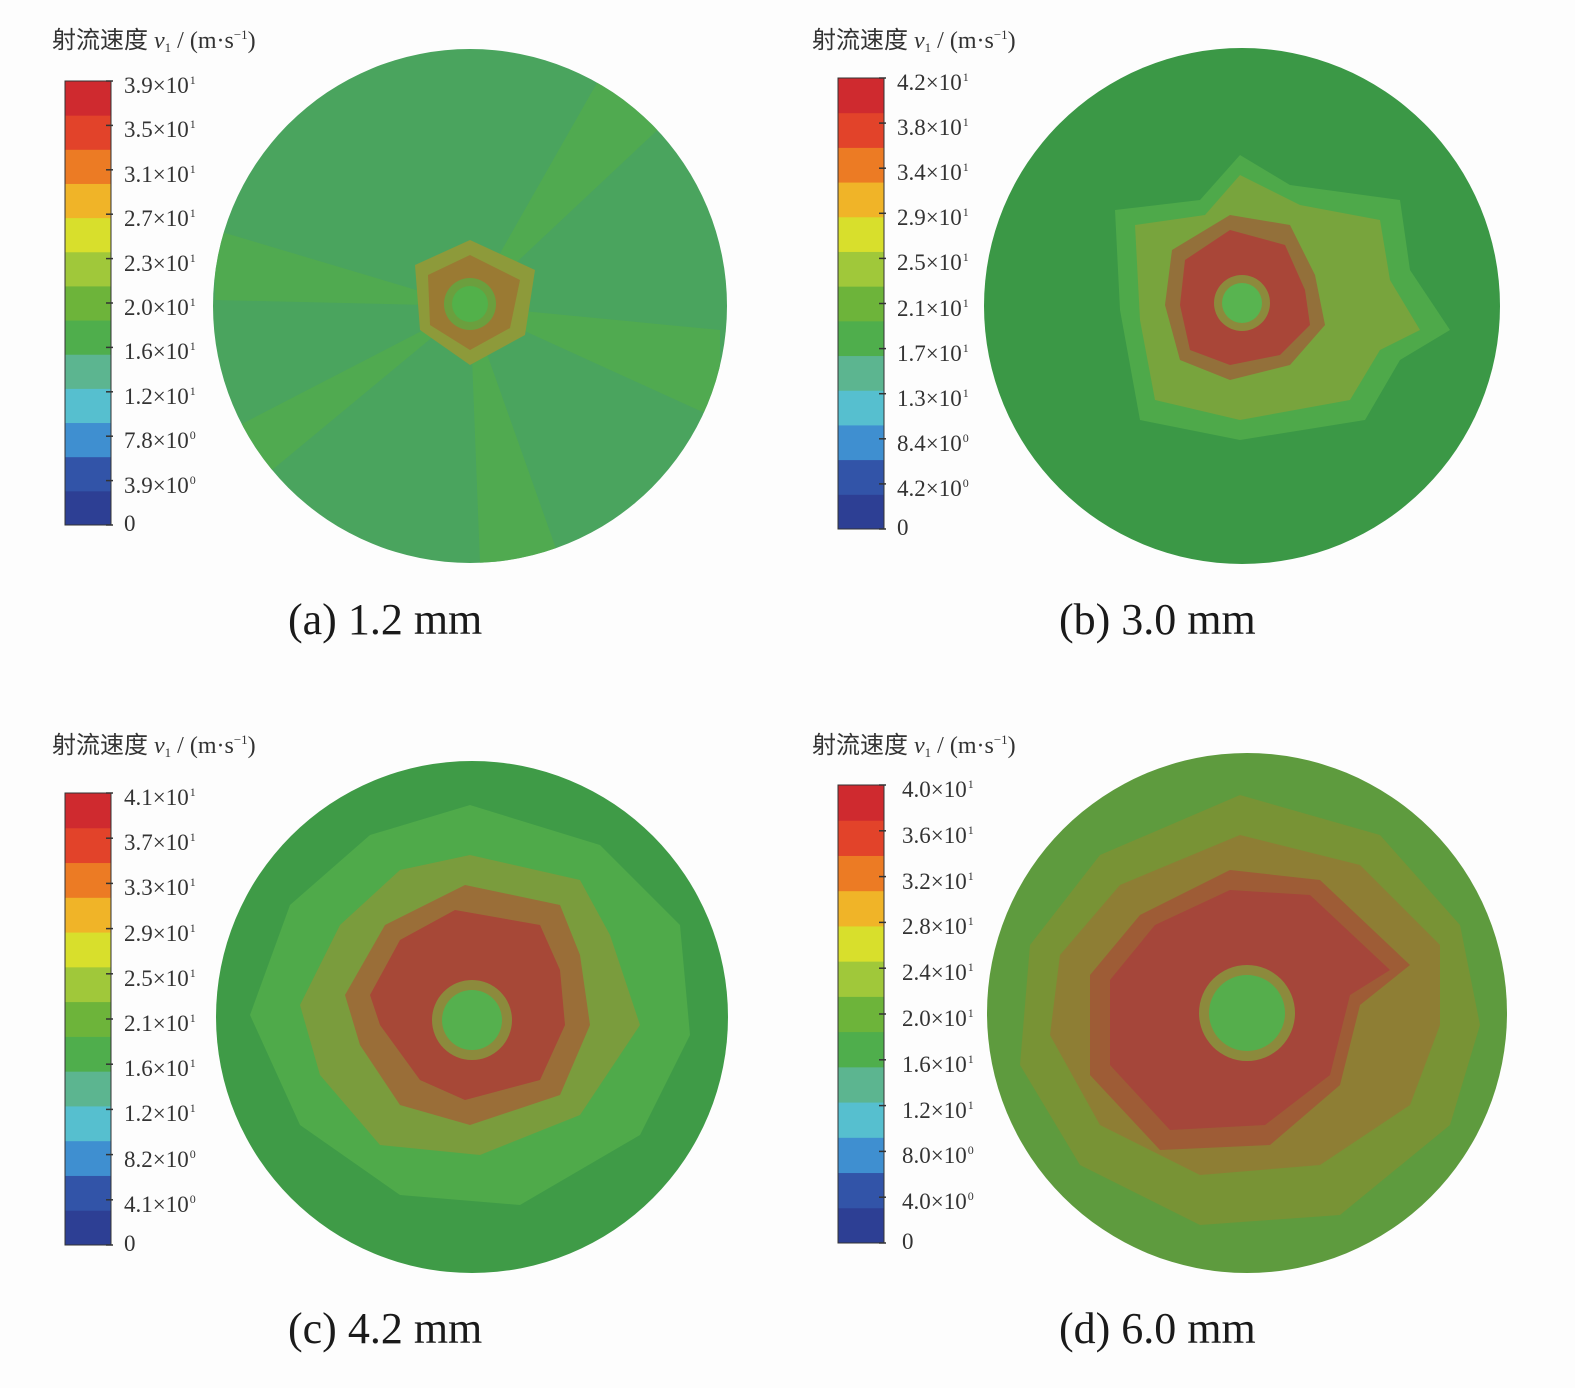 The height and width of the screenshot is (1388, 1575). Describe the element at coordinates (938, 789) in the screenshot. I see `colorbar-tick-label: 4.0×101` at that location.